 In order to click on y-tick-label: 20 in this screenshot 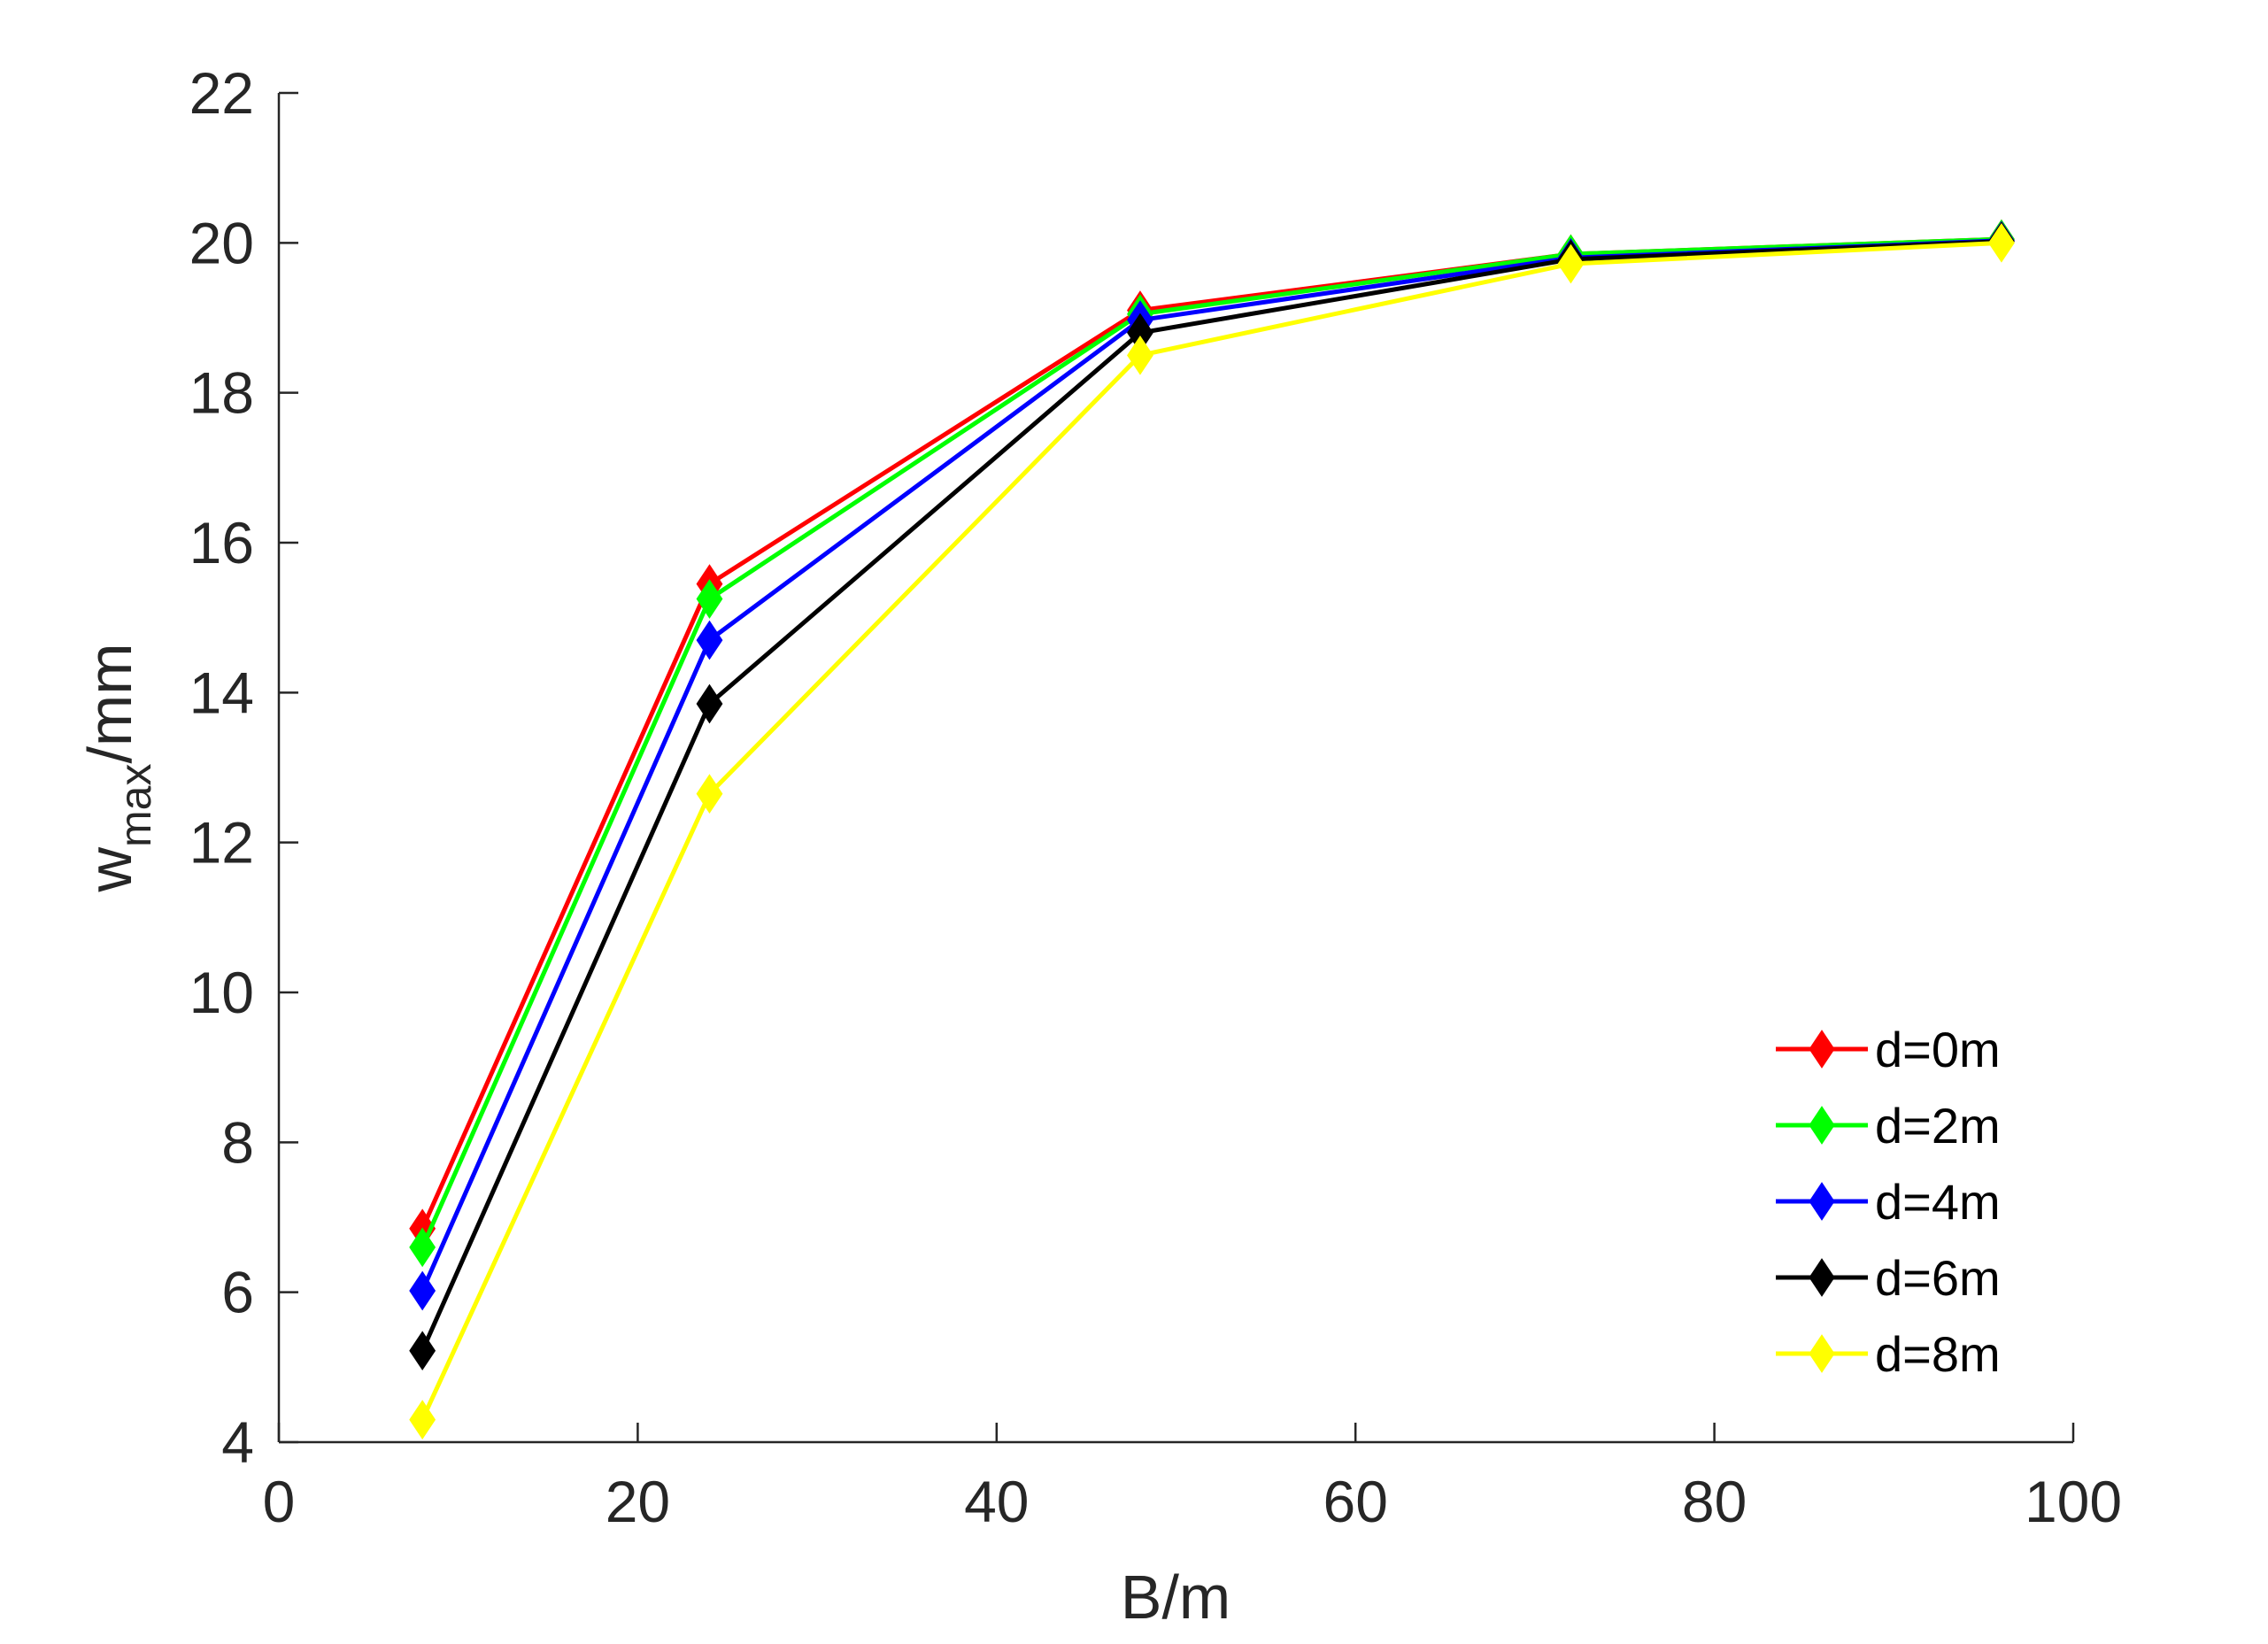, I will do `click(221, 242)`.